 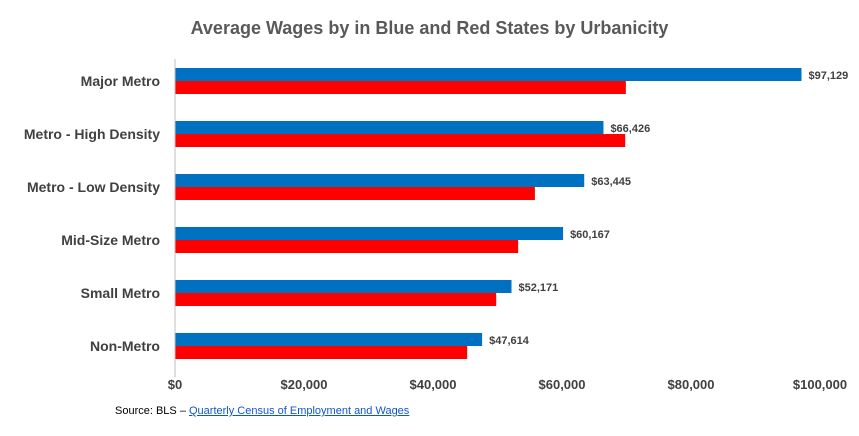 I want to click on x-tick-label: $80,000, so click(x=691, y=384).